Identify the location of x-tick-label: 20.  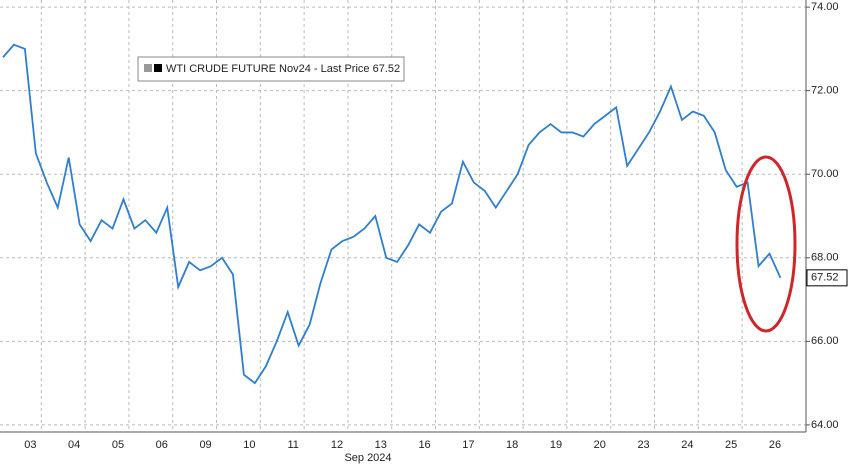
(600, 445).